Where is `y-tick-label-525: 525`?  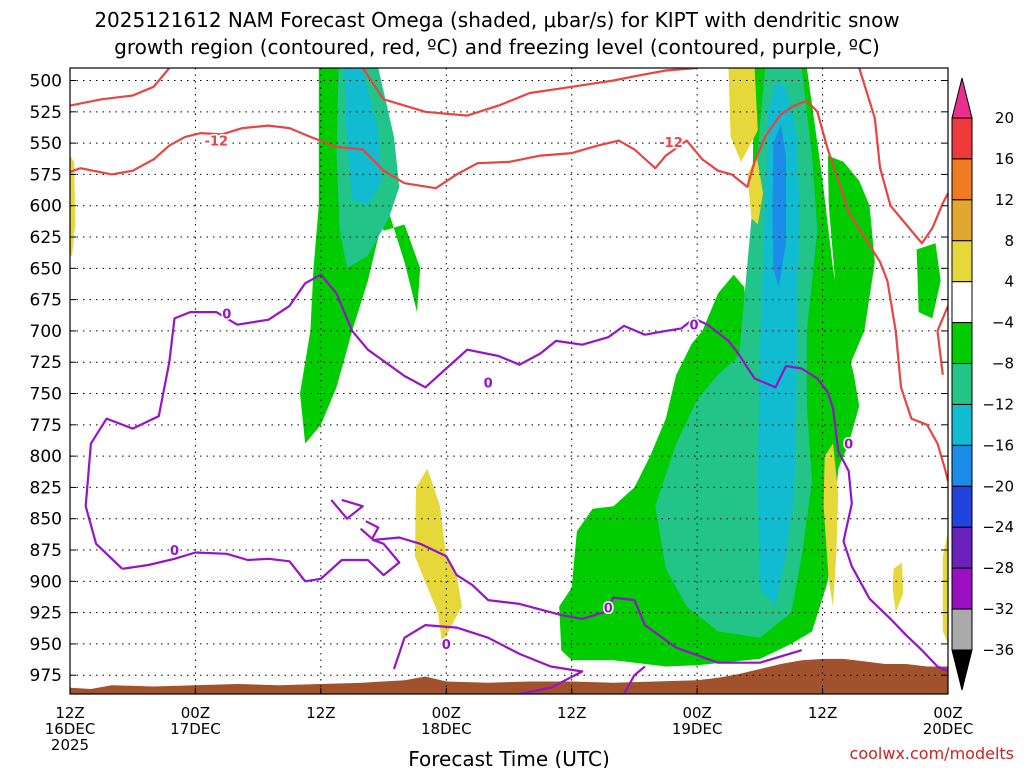
y-tick-label-525: 525 is located at coordinates (46, 113).